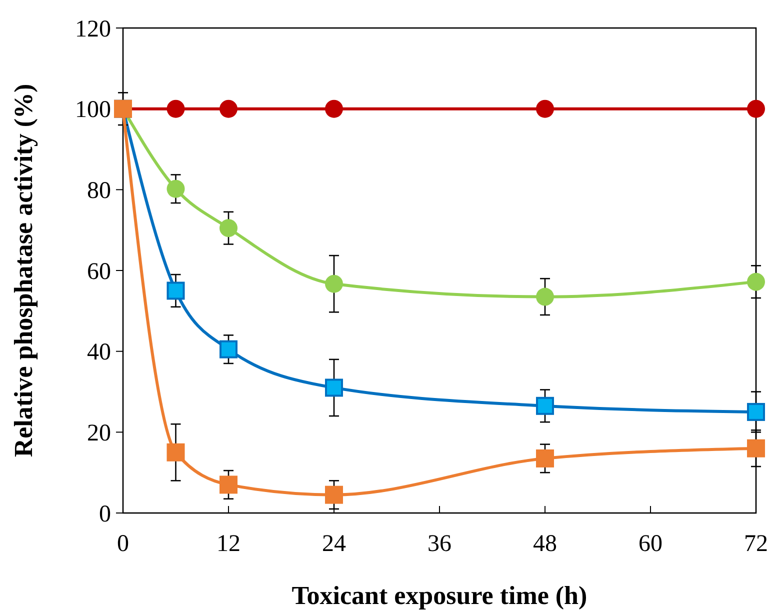  Describe the element at coordinates (545, 544) in the screenshot. I see `x-tick-label: 48` at that location.